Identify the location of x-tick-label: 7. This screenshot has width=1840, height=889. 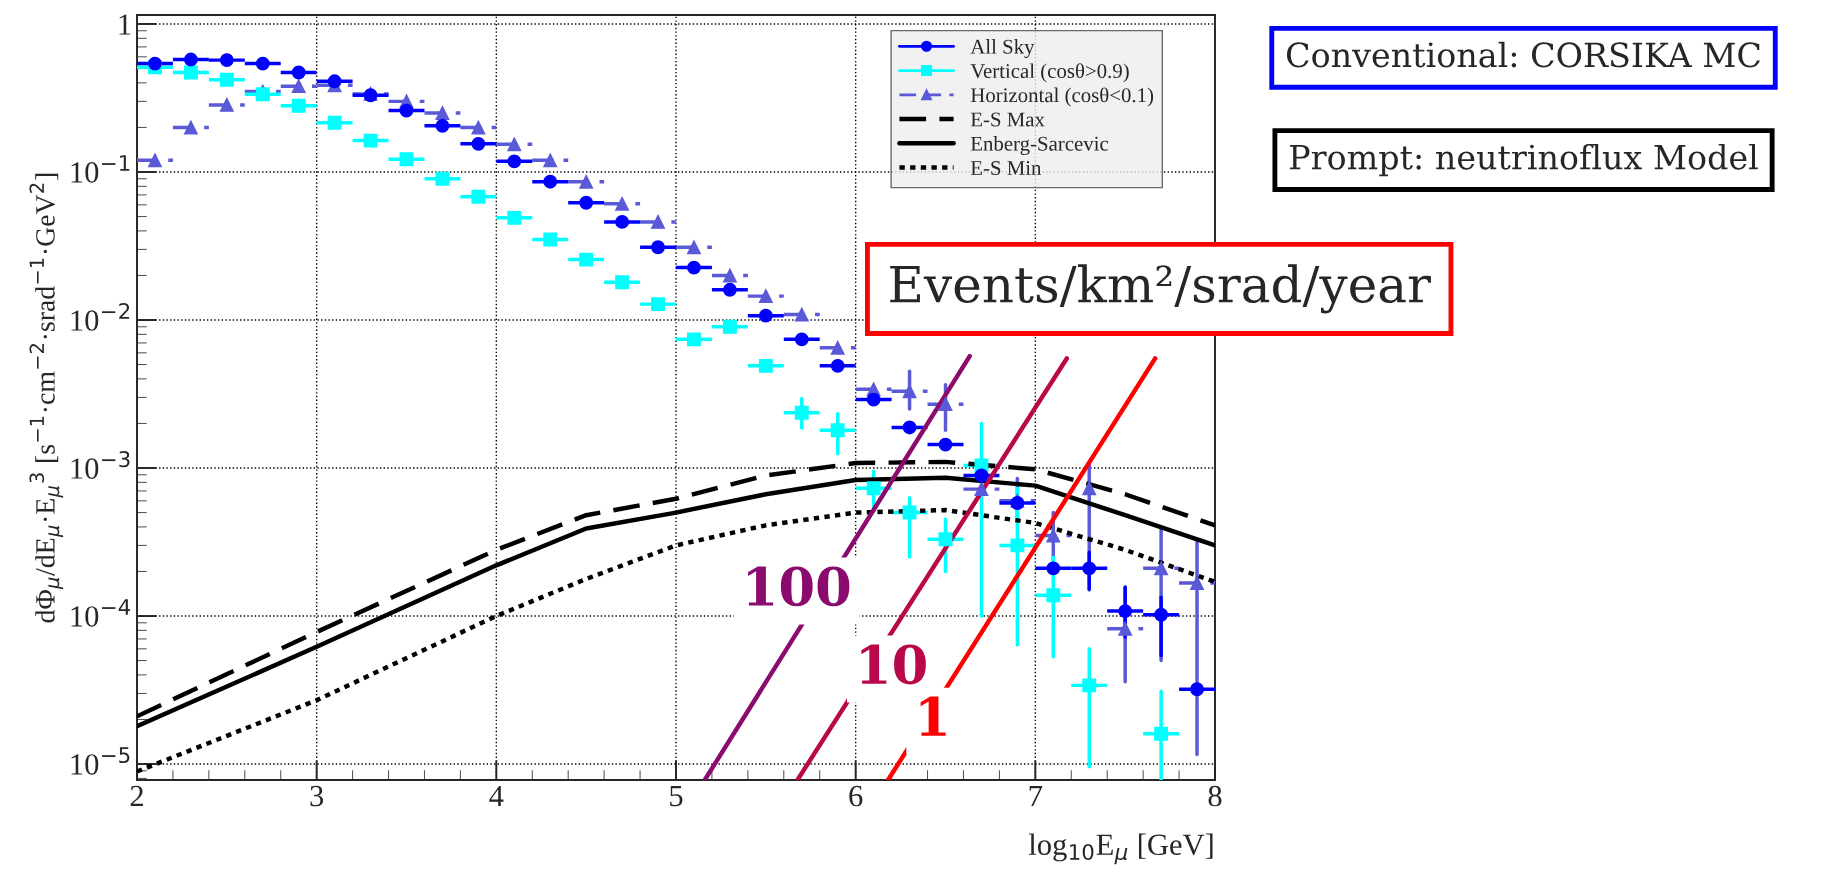
(1036, 796).